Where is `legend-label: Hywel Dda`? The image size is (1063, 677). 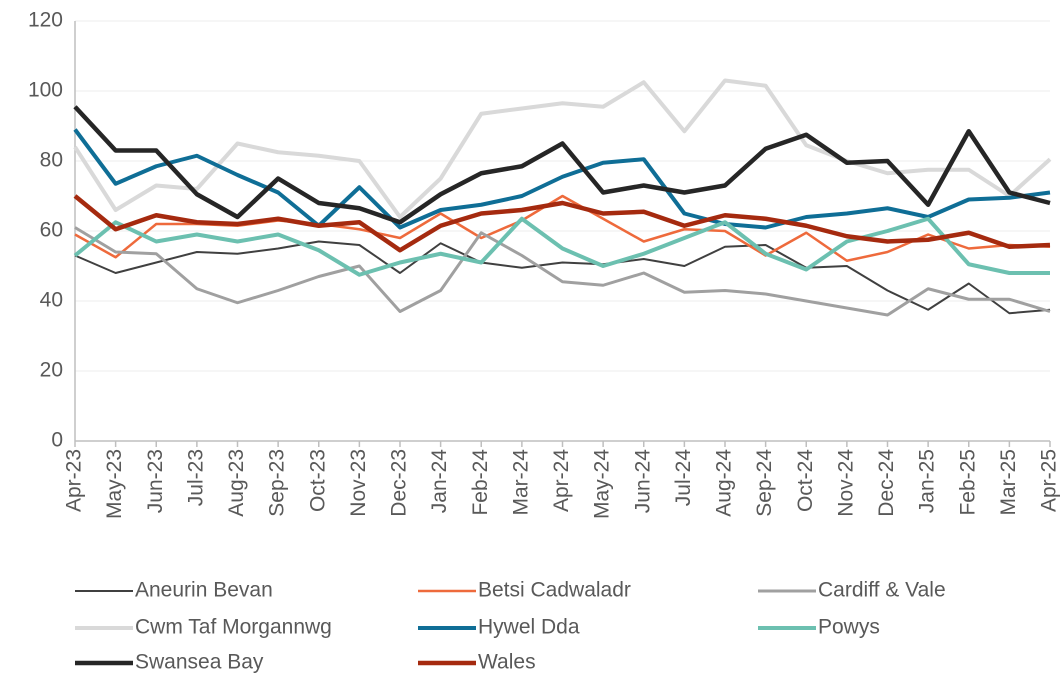
legend-label: Hywel Dda is located at coordinates (529, 627).